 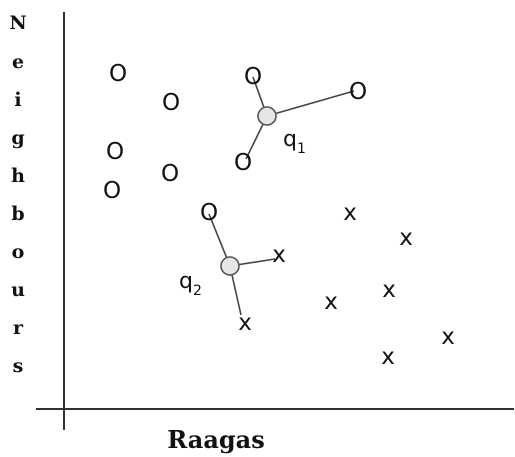 I want to click on y-label-letter: N, so click(x=17, y=23).